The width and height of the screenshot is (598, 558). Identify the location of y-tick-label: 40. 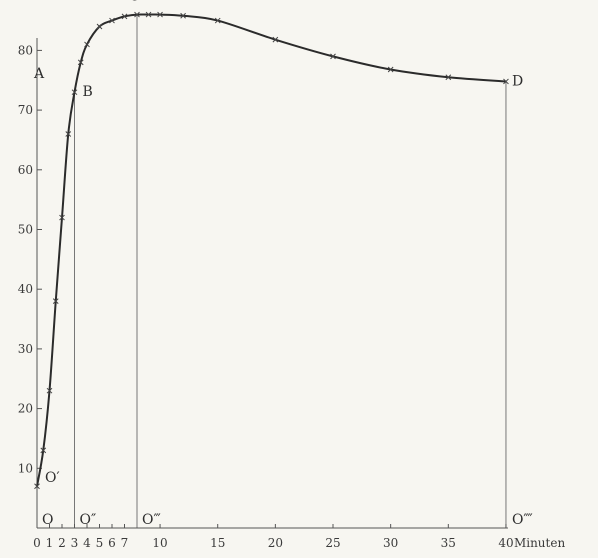
(25, 289).